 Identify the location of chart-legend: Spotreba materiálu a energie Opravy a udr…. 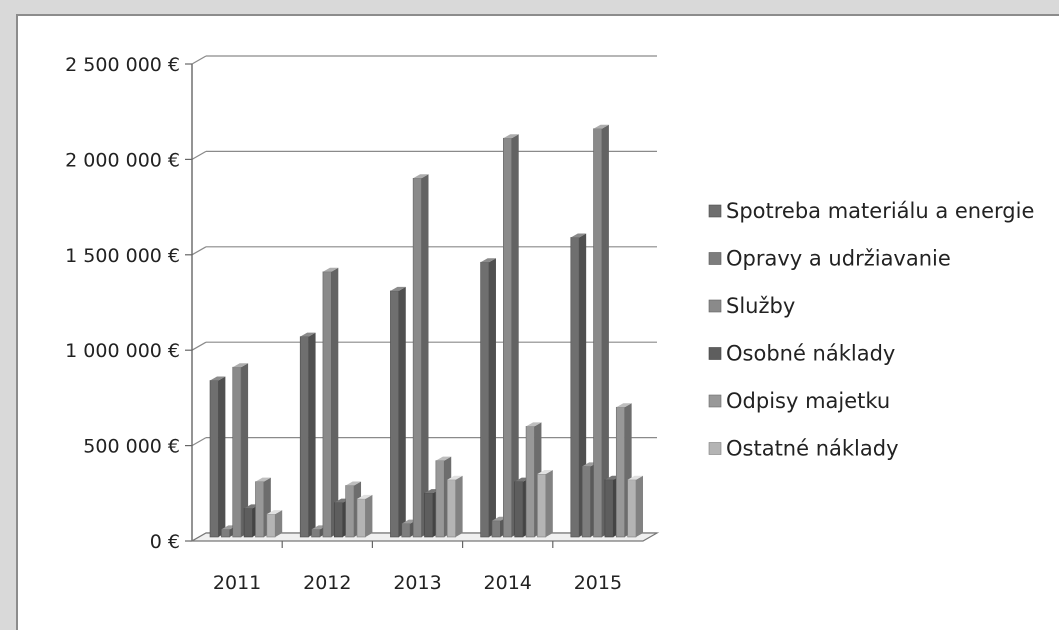
(871, 330).